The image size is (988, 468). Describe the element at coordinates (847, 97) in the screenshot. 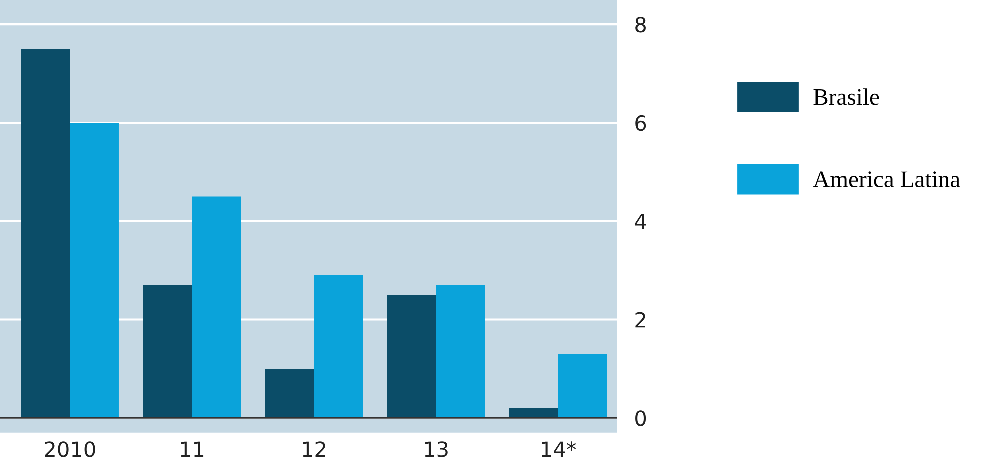

I see `legend-label: Brasile` at that location.